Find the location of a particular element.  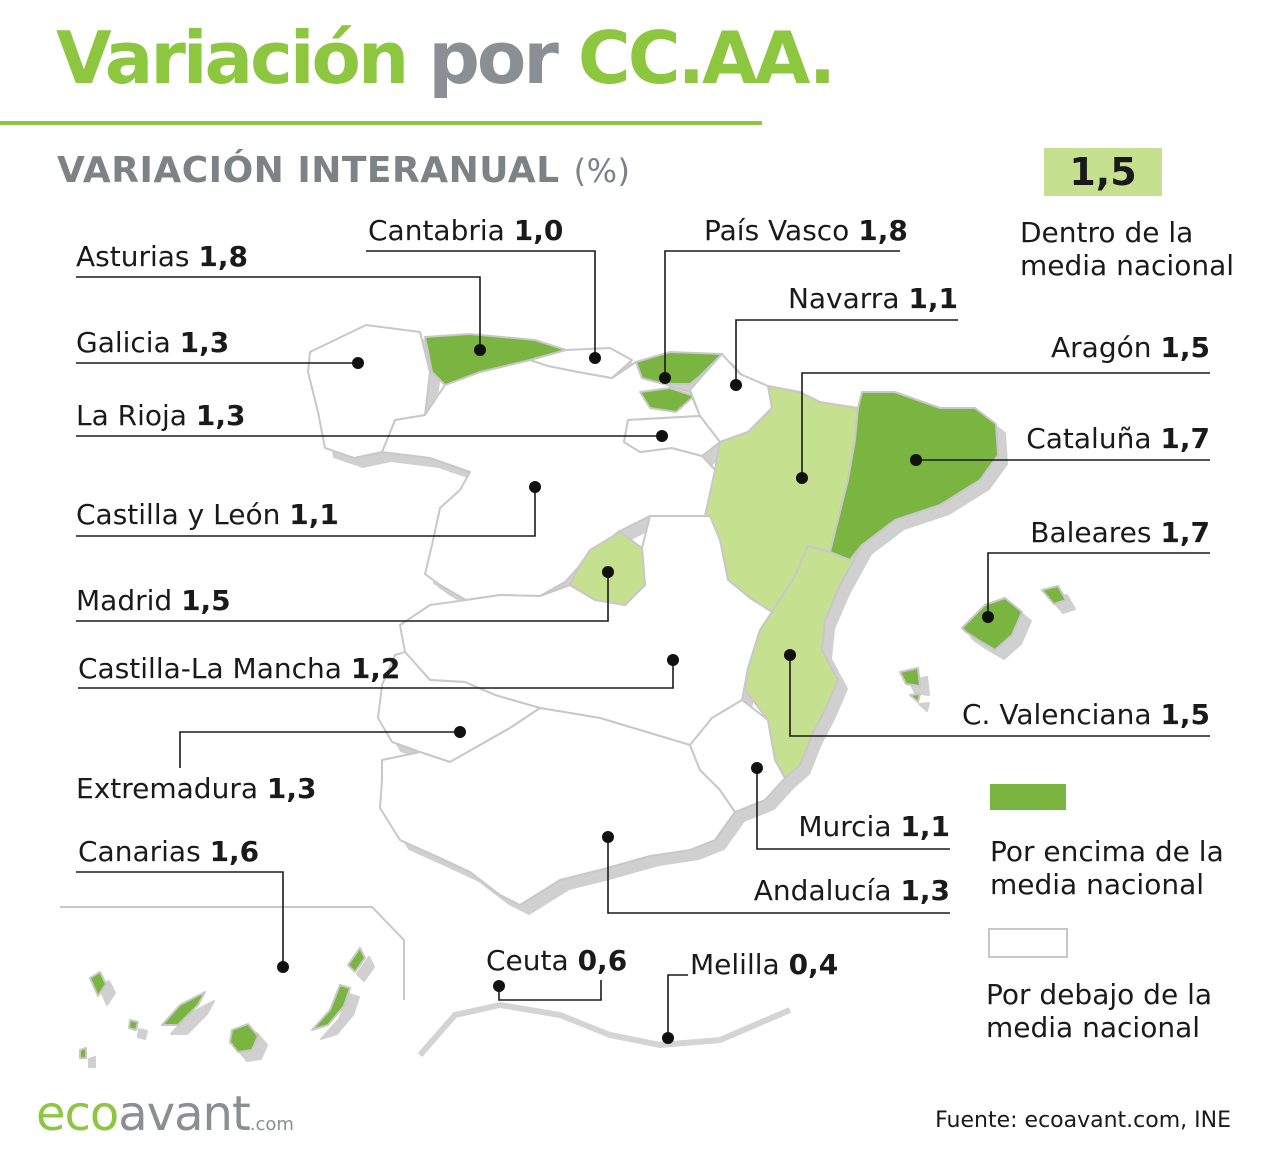

region-label-extremadura: Extremadura 1,3 is located at coordinates (196, 789).